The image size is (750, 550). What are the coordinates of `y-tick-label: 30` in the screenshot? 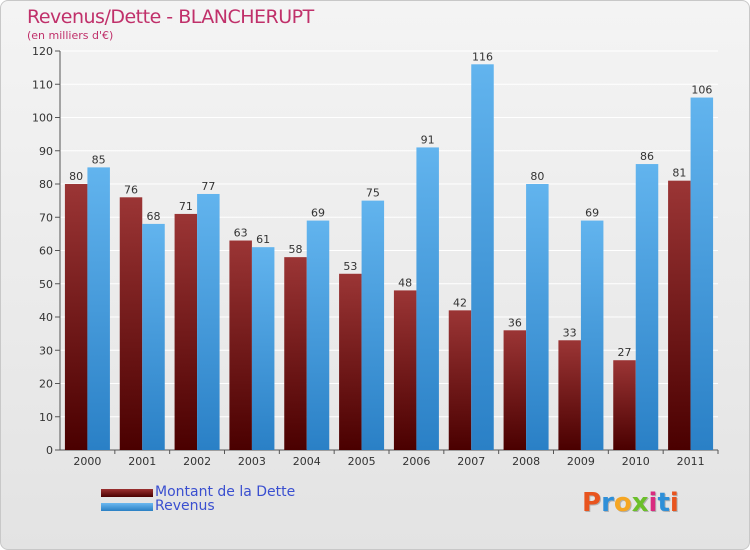 It's located at (46, 350).